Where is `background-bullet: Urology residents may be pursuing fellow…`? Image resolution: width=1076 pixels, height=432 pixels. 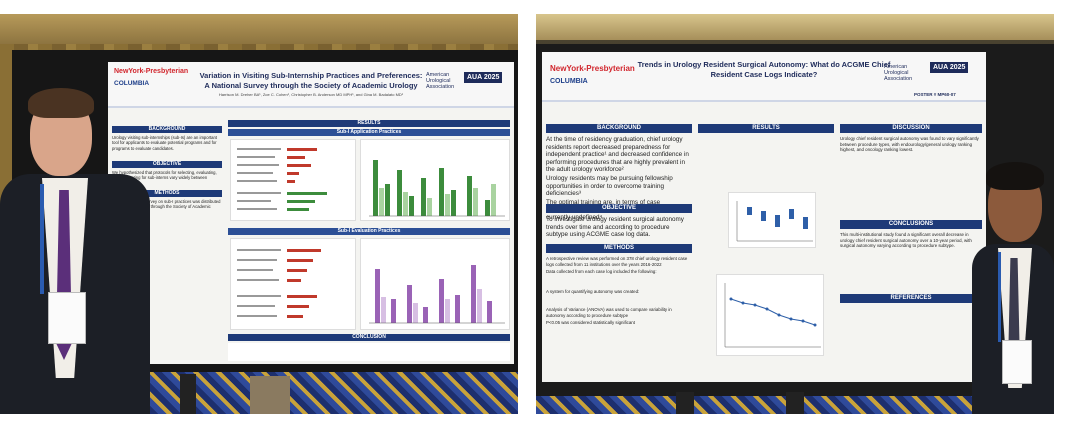
background-bullet: Urology residents may be pursuing fellow… is located at coordinates (609, 186).